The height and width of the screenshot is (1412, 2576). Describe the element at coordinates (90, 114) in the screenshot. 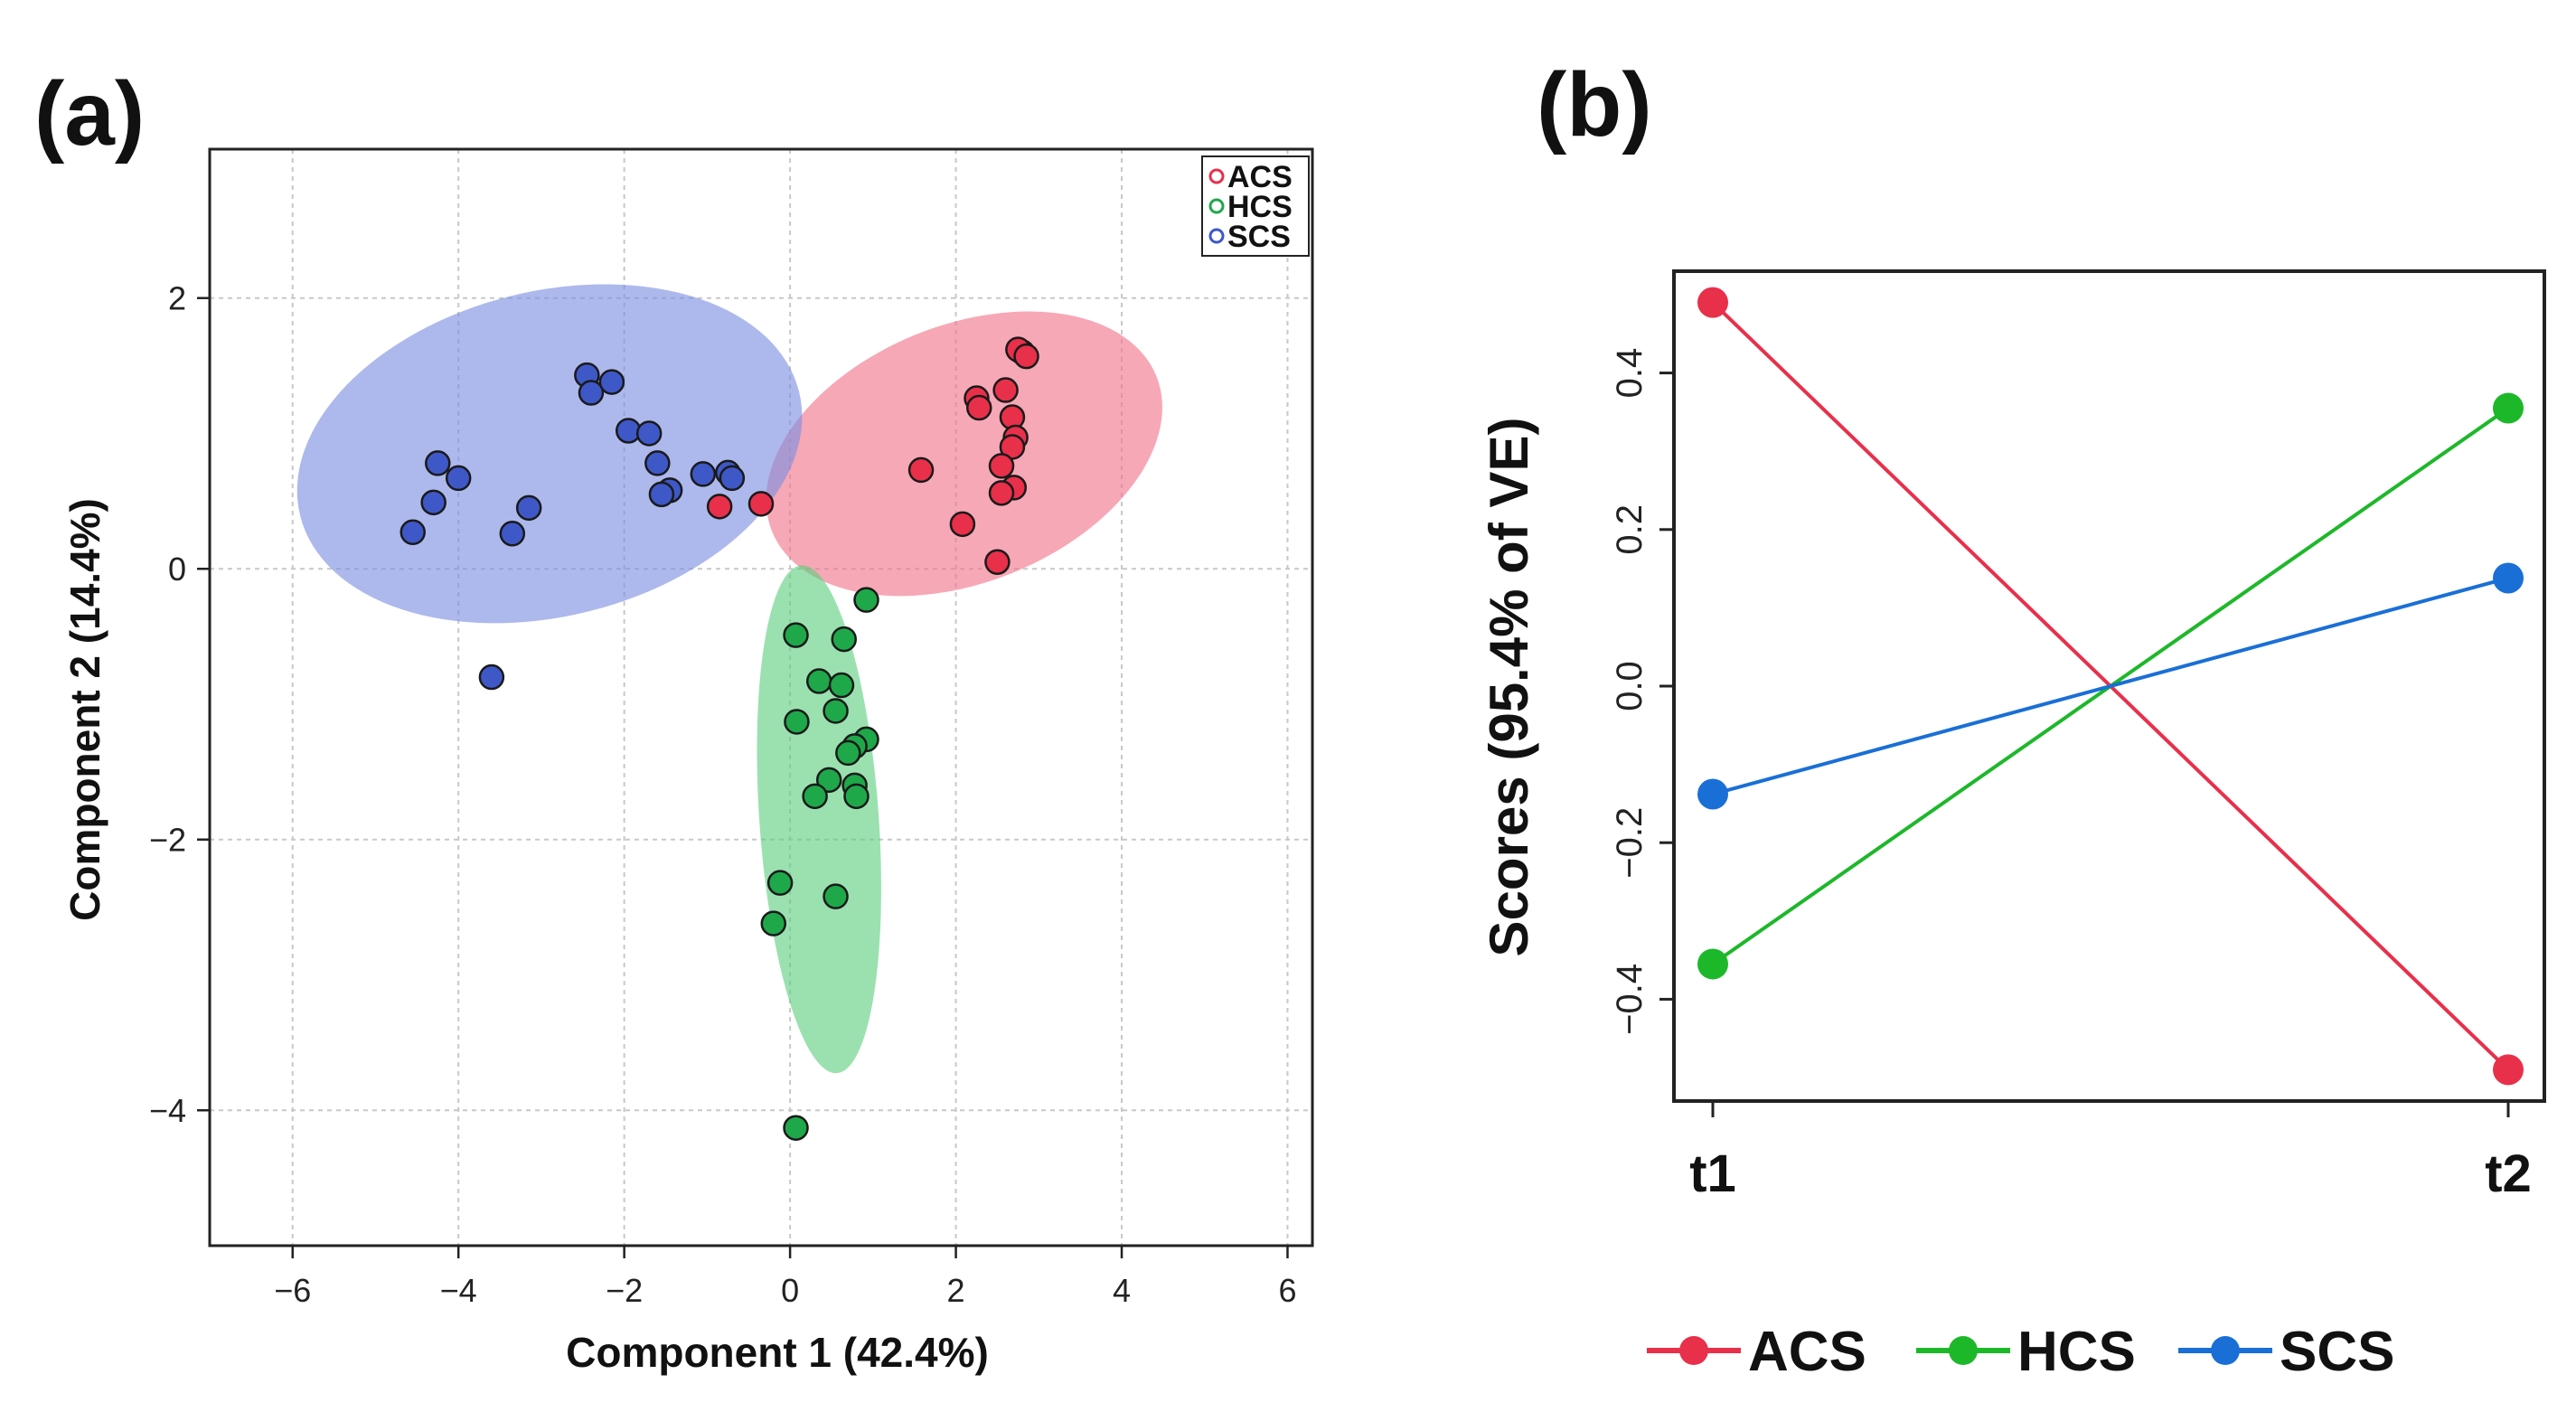

I see `panel-a-label: (a)` at that location.